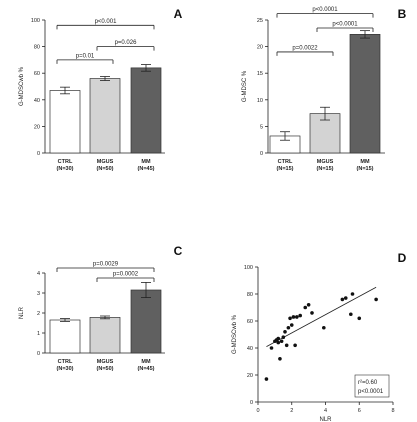 This screenshot has width=417, height=422. Describe the element at coordinates (260, 21) in the screenshot. I see `y-tick-label-b: 25` at that location.